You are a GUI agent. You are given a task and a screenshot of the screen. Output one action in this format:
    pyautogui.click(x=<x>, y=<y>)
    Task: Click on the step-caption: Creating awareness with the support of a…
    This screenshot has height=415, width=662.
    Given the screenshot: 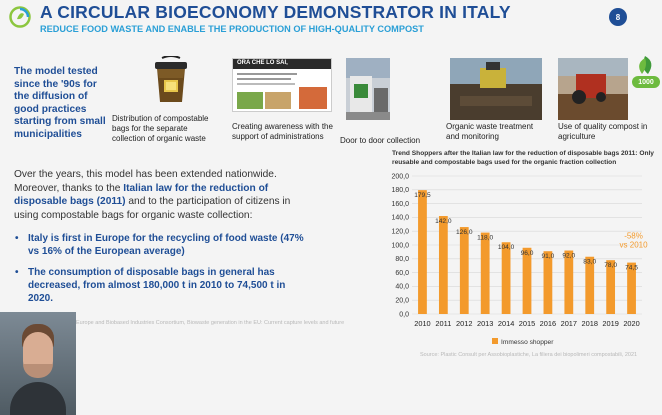 What is the action you would take?
    pyautogui.click(x=282, y=131)
    